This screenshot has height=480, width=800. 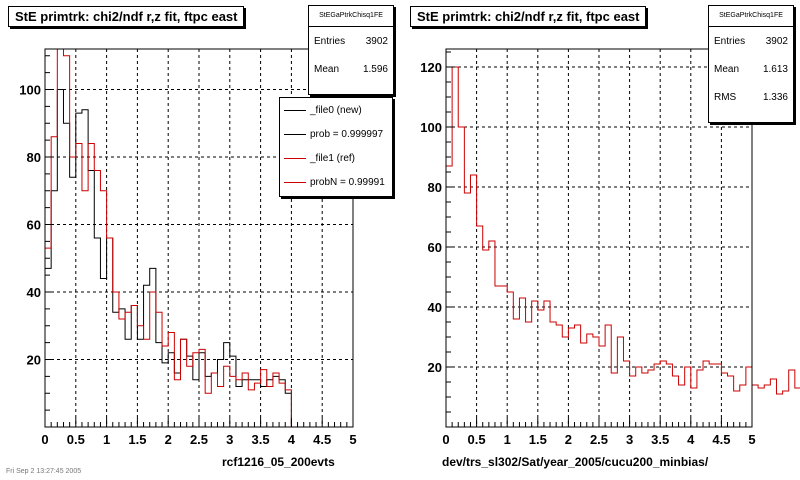 I want to click on pad2-y-tick-label: 100, so click(x=431, y=127).